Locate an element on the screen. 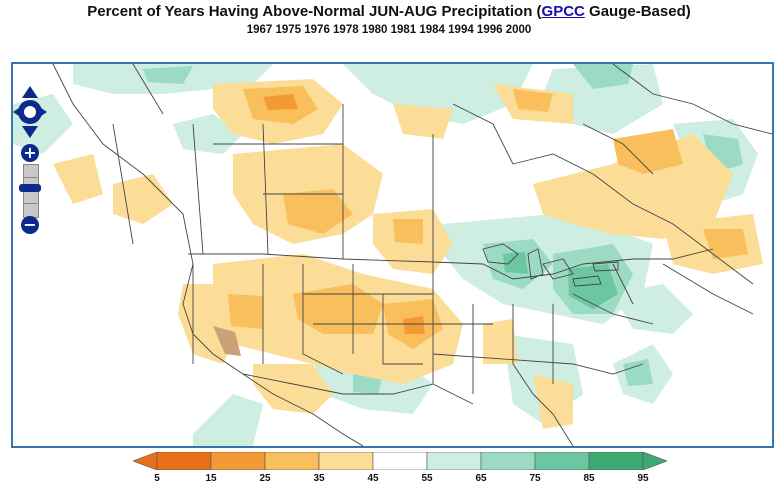 The height and width of the screenshot is (486, 778). zoom-slider-handle is located at coordinates (30, 188).